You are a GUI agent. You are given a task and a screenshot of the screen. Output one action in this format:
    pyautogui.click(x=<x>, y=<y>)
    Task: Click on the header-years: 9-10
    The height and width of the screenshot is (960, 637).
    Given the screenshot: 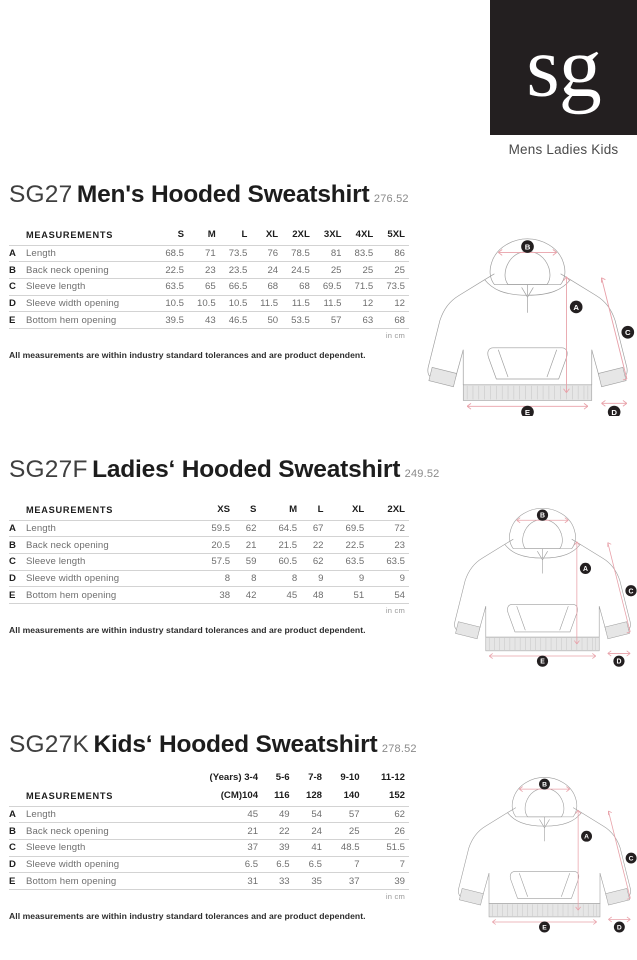 What is the action you would take?
    pyautogui.click(x=350, y=777)
    